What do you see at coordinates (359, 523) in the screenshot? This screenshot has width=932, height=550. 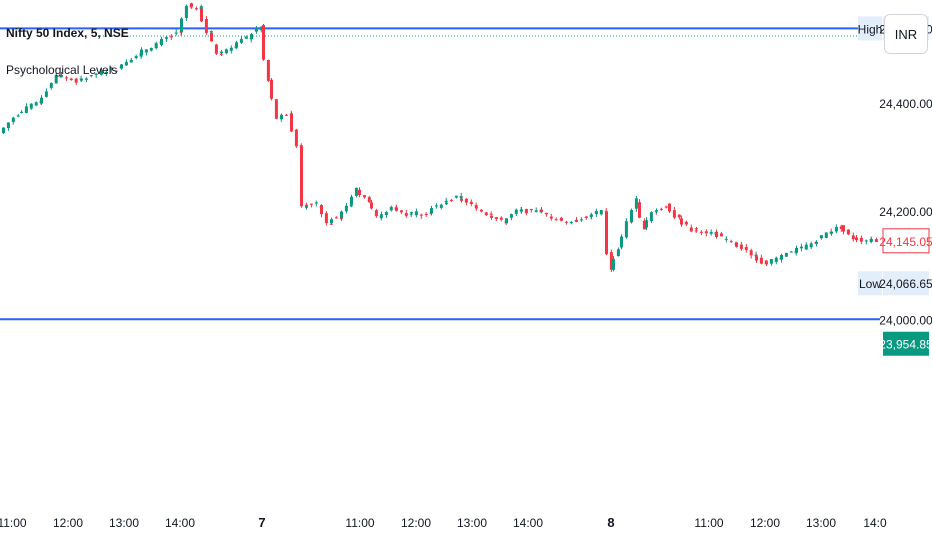 I see `x-tick-label: 11:00` at bounding box center [359, 523].